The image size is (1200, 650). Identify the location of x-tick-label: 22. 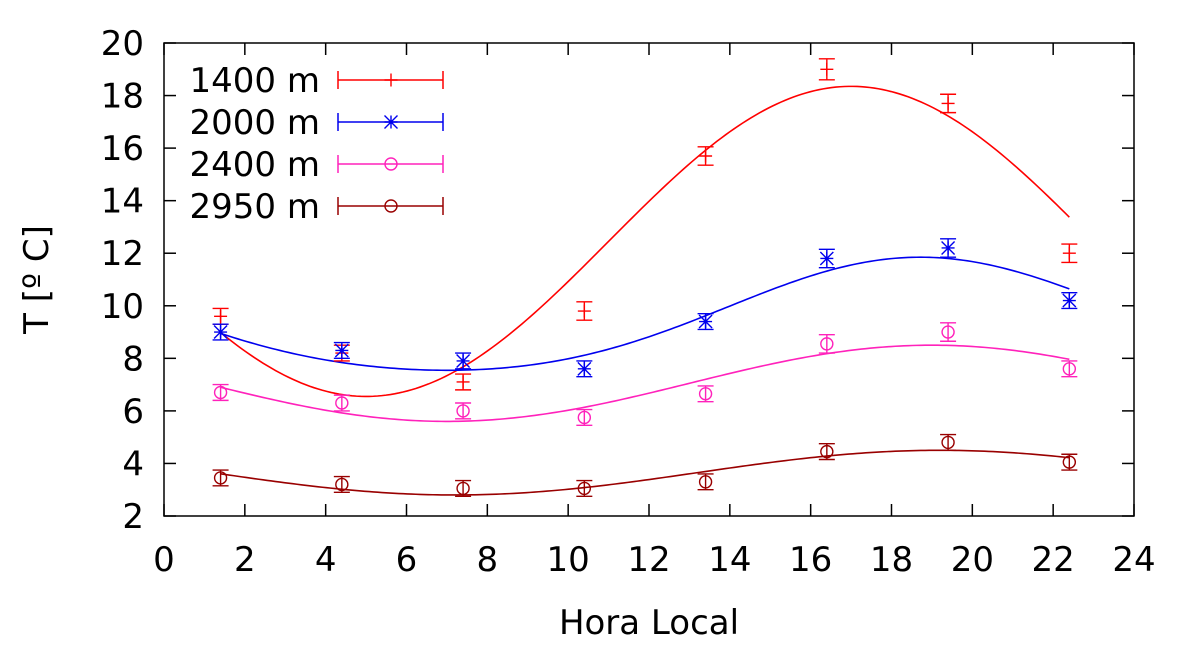
(1053, 560).